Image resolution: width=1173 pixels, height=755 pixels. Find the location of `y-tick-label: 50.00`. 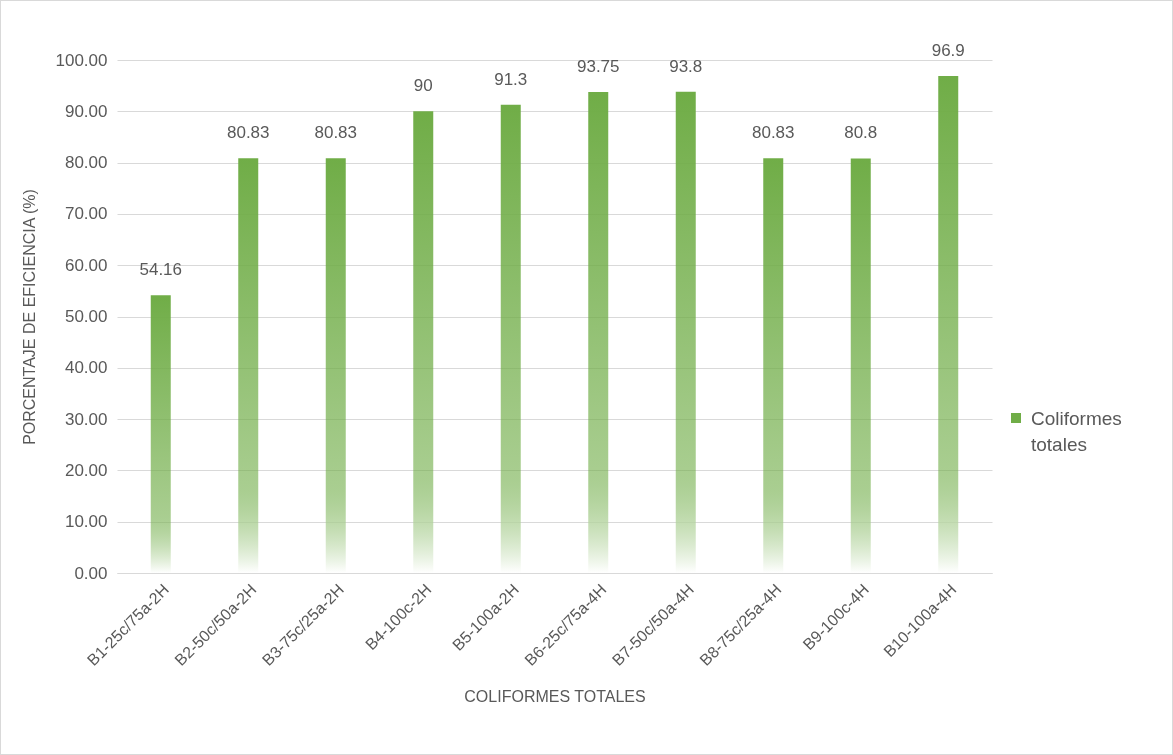

y-tick-label: 50.00 is located at coordinates (86, 316).